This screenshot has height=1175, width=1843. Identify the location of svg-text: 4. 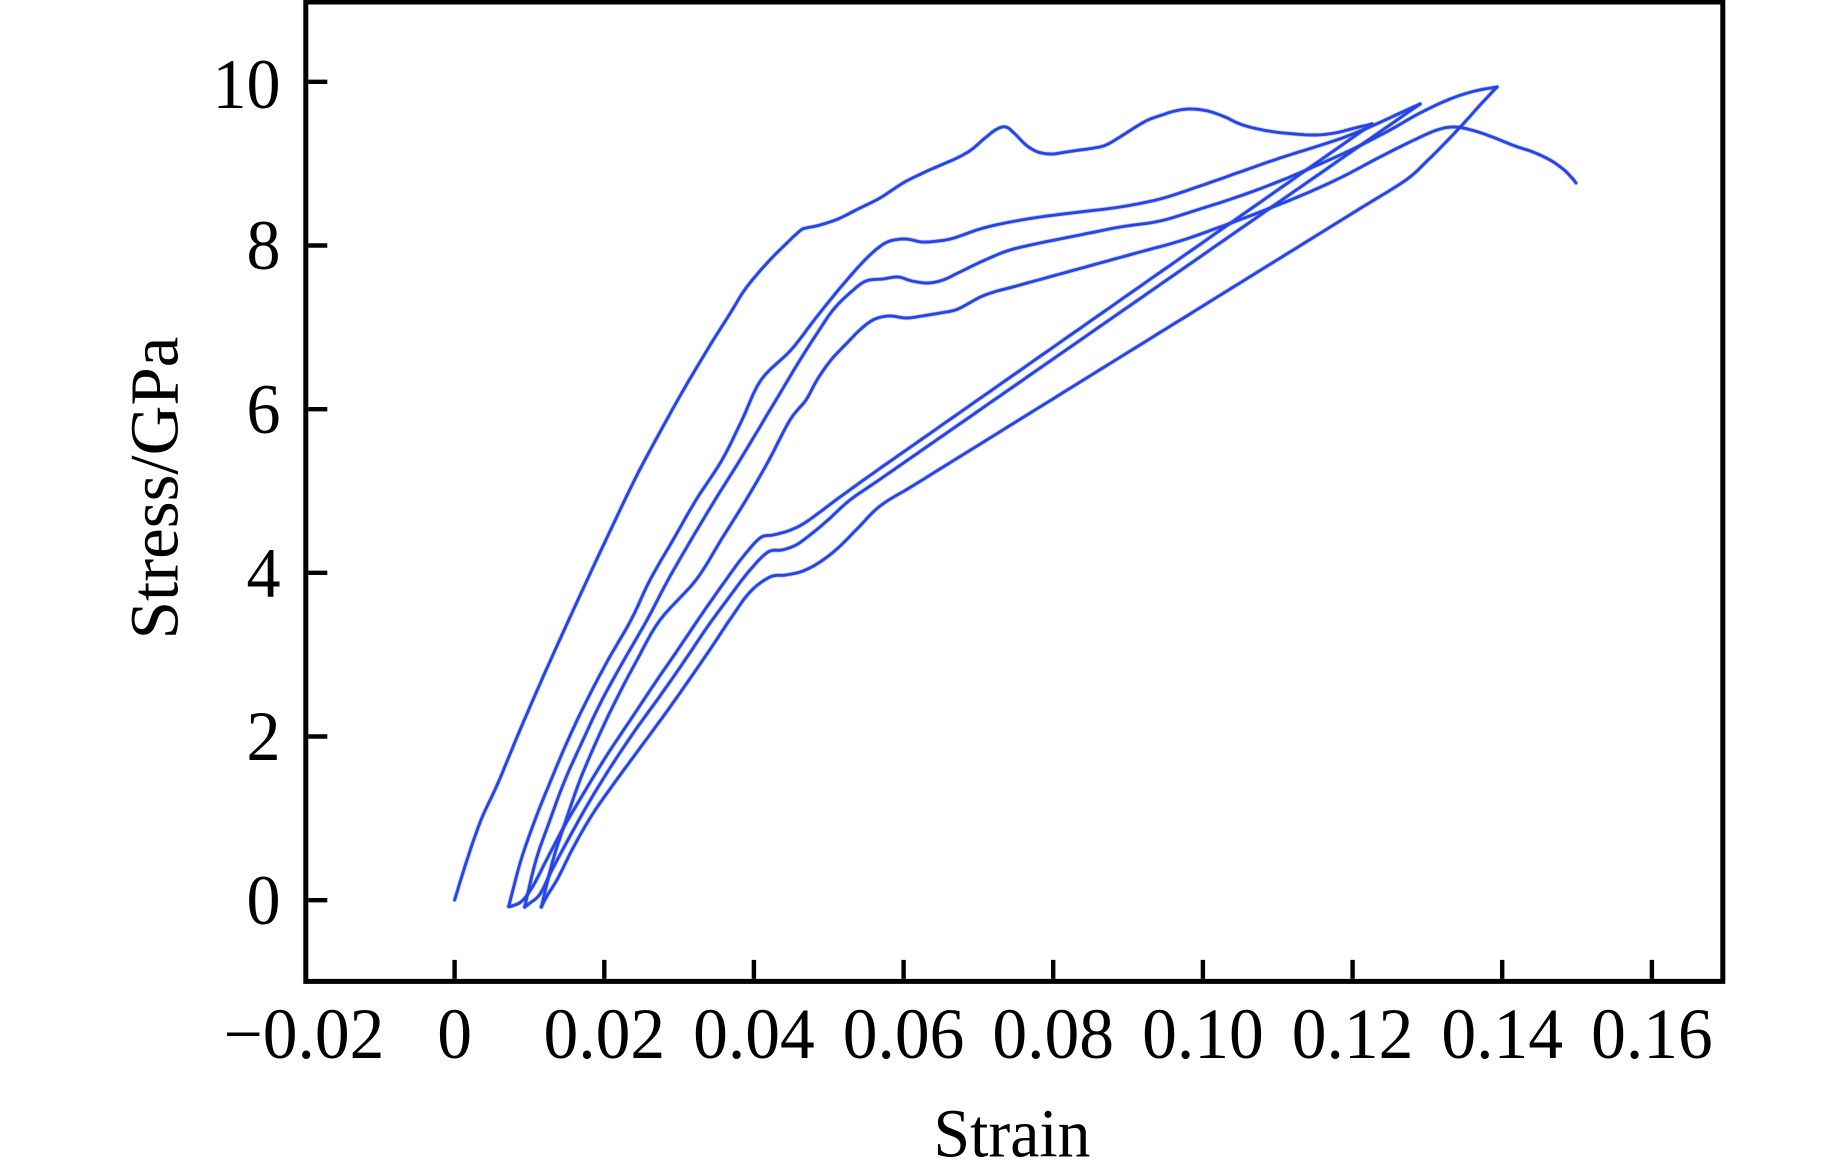
(264, 573).